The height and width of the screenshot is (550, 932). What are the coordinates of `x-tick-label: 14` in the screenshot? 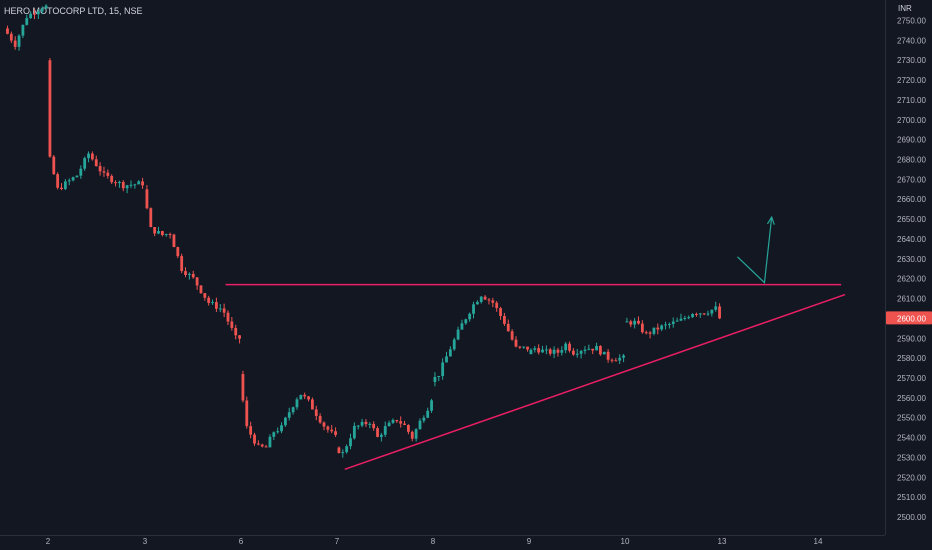 It's located at (818, 541).